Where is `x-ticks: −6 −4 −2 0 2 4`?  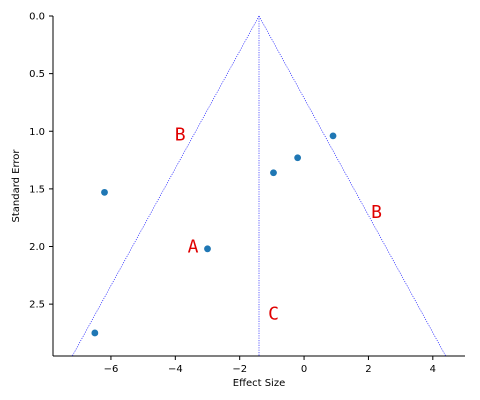 x-ticks: −6 −4 −2 0 2 4 is located at coordinates (270, 365).